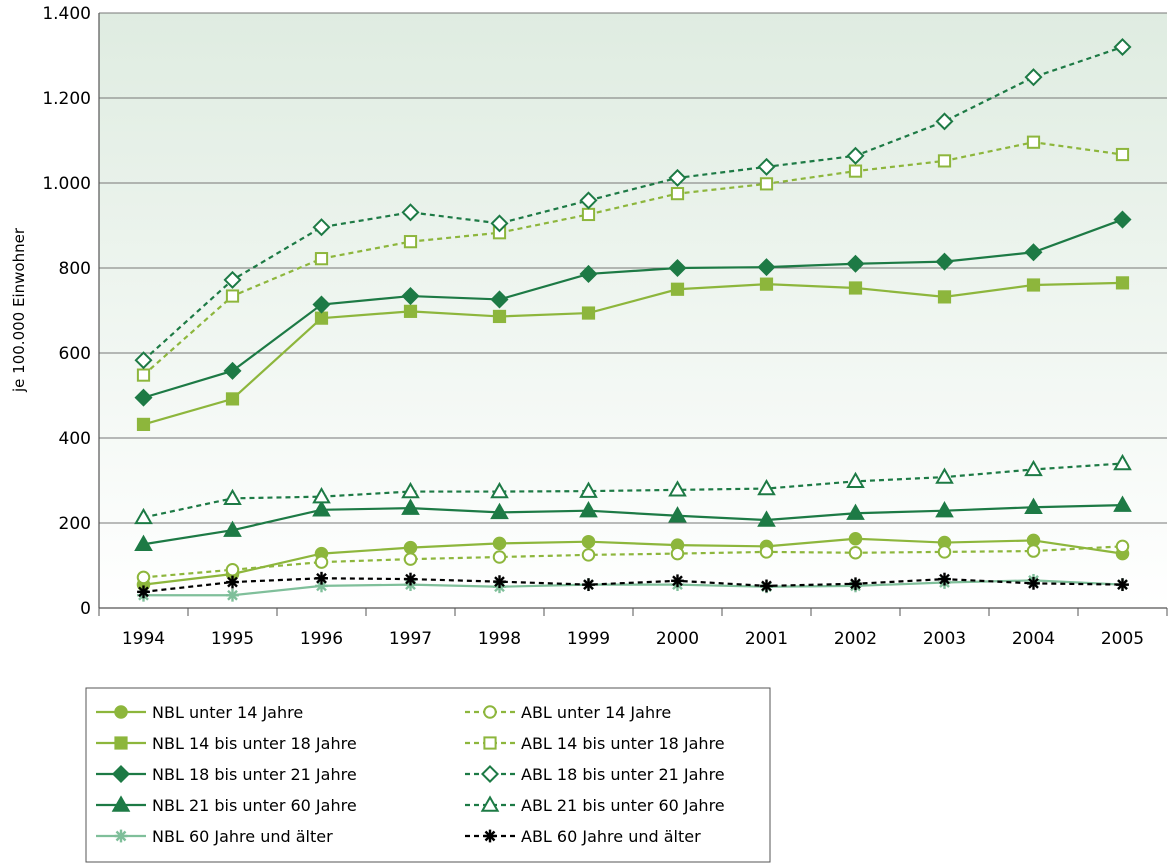  What do you see at coordinates (611, 836) in the screenshot?
I see `legend-label: ABL 60 Jahre und älter` at bounding box center [611, 836].